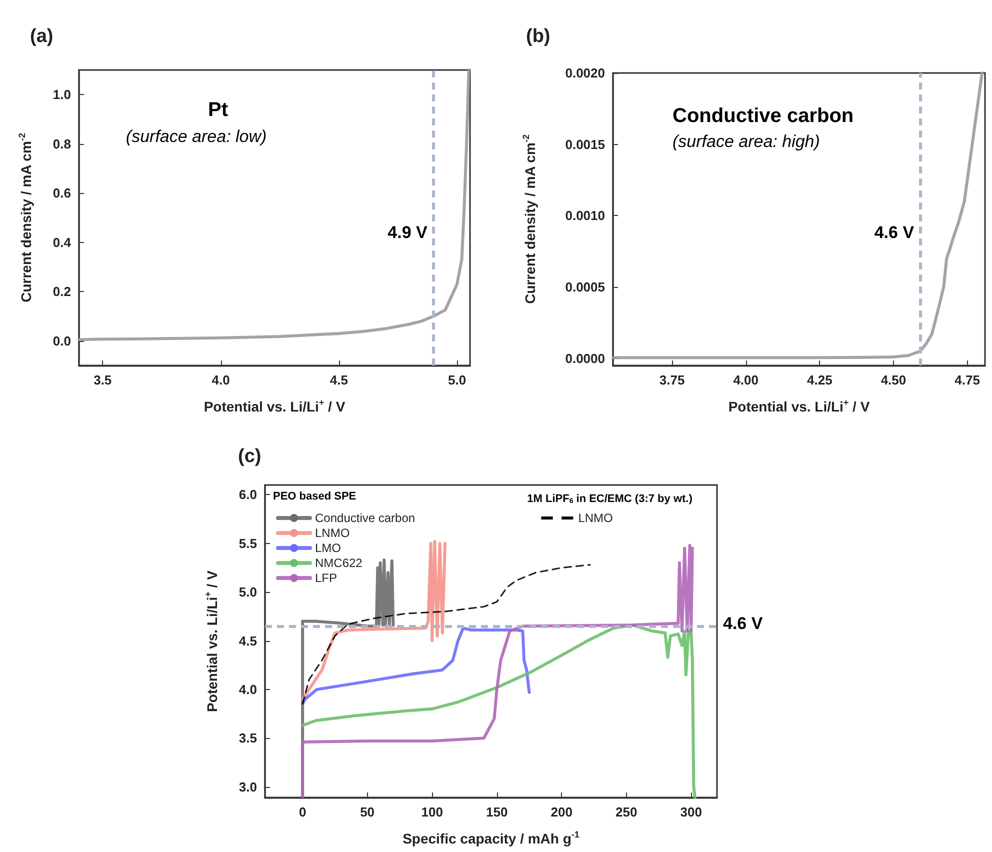  I want to click on y-tick-label: 1.0, so click(61, 94).